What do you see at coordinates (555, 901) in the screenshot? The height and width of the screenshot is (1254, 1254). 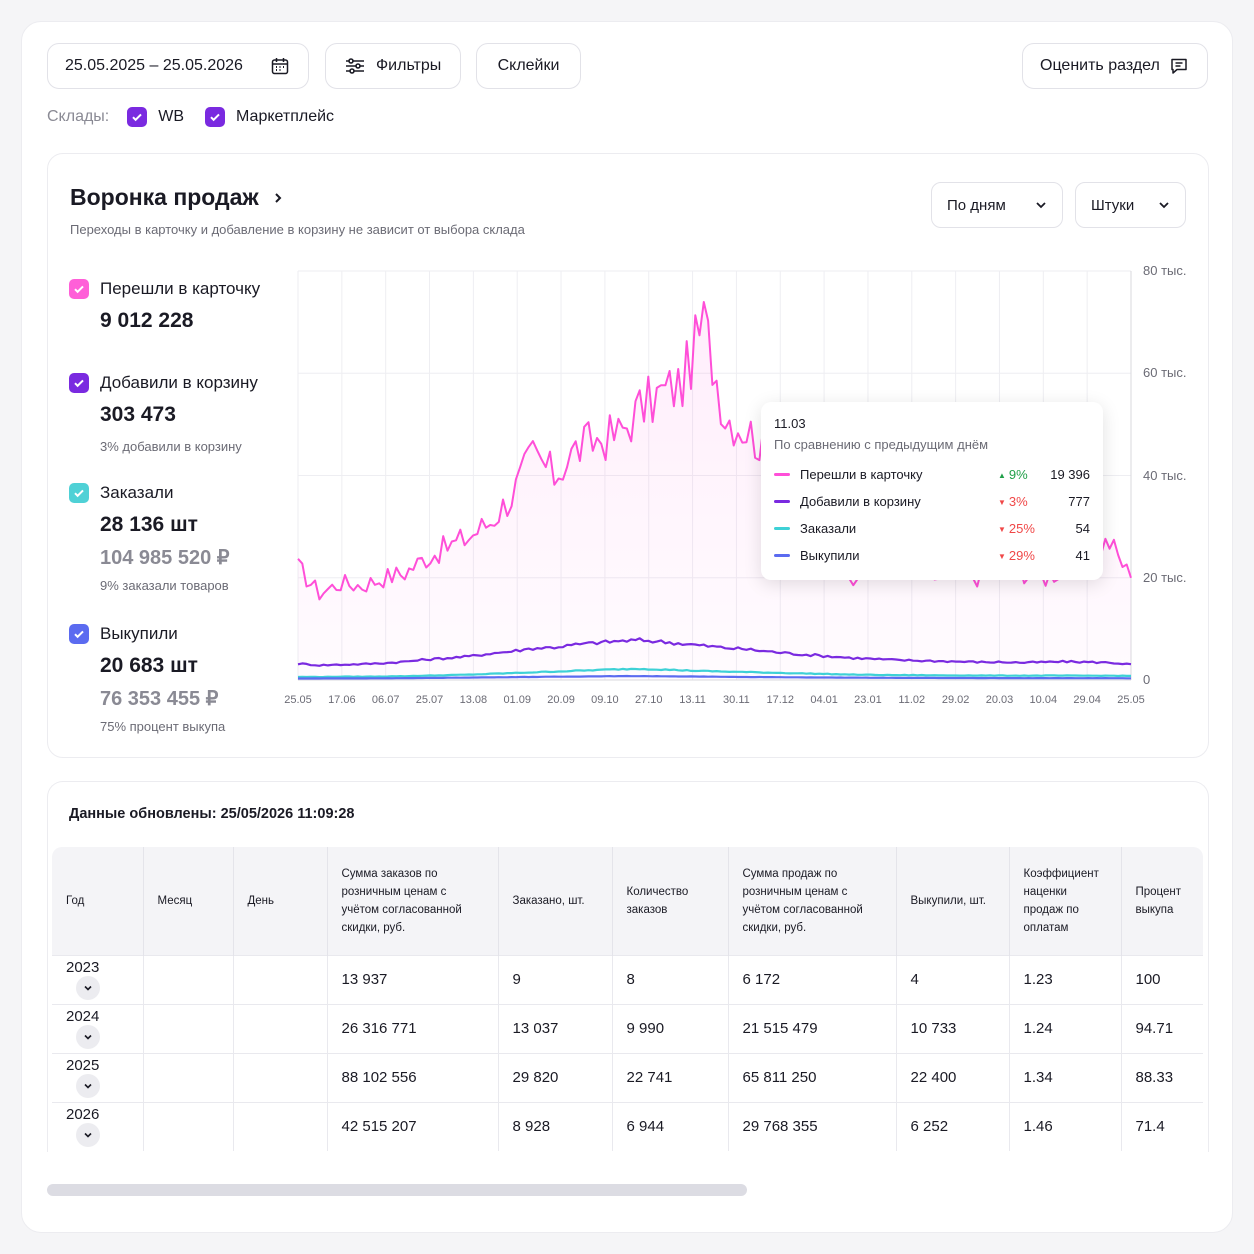 I see `column-header: Заказано, шт.` at bounding box center [555, 901].